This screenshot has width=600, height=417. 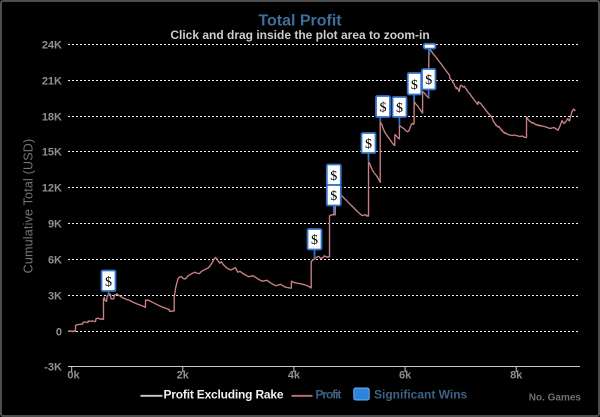 What do you see at coordinates (421, 394) in the screenshot?
I see `svg-text: Significant Wins` at bounding box center [421, 394].